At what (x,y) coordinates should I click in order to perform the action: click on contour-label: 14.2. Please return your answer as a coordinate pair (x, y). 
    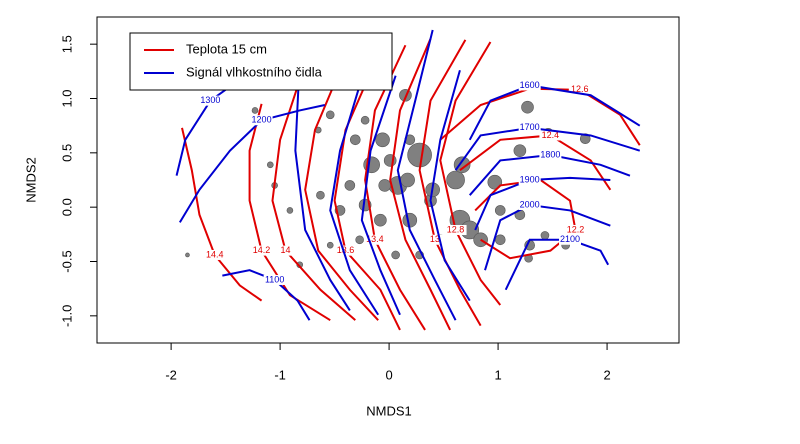
    Looking at the image, I should click on (262, 250).